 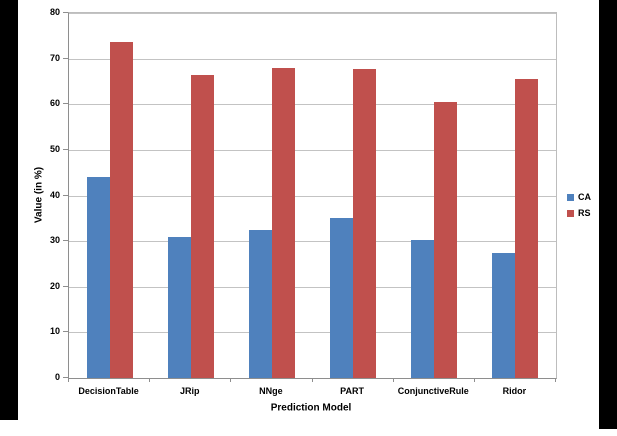 What do you see at coordinates (121, 209) in the screenshot?
I see `bar-RS-DecisionTable` at bounding box center [121, 209].